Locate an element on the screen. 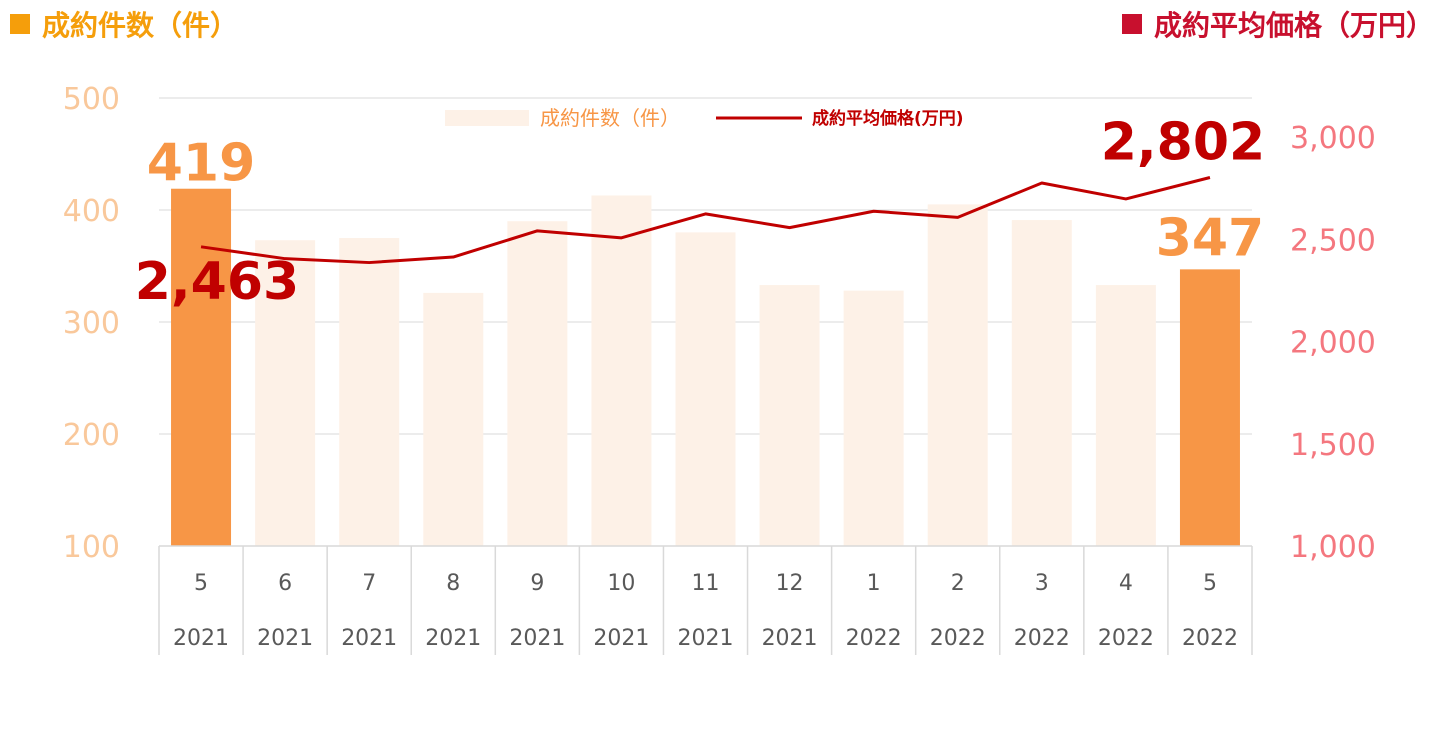  line-data-label-last: 2,802 is located at coordinates (1183, 142).